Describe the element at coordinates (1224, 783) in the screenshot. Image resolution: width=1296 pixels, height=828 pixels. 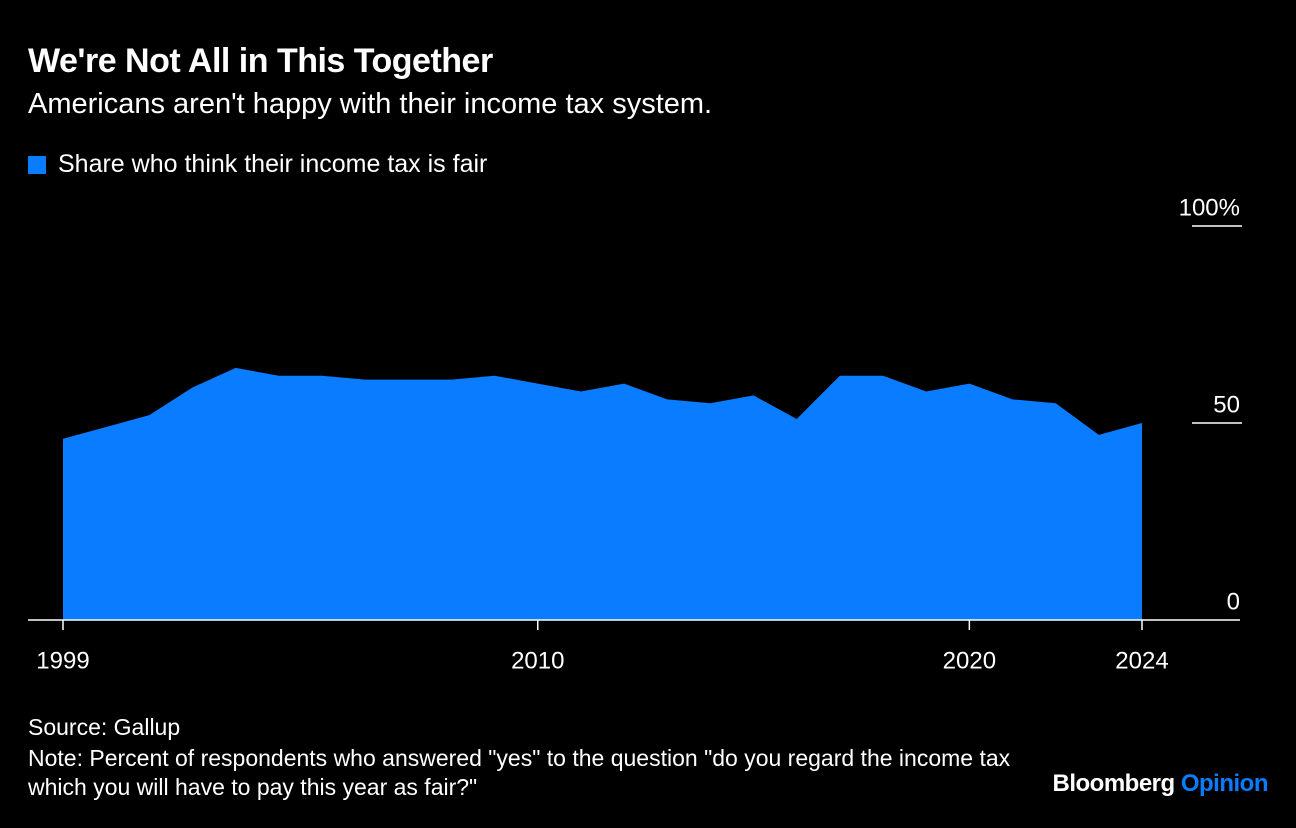
I see `brand-product: Opinion` at that location.